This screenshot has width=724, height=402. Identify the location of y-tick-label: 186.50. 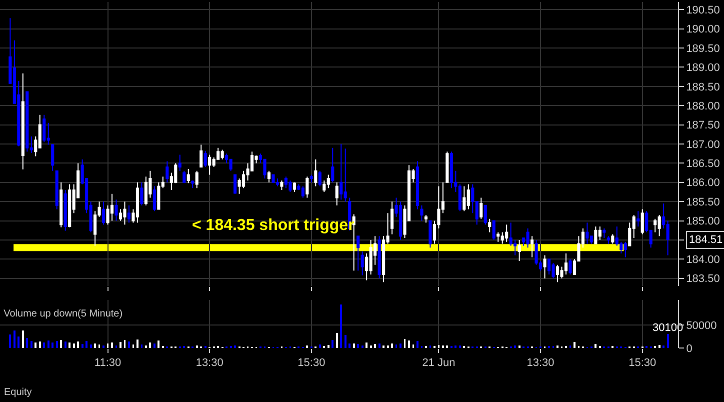
(703, 164).